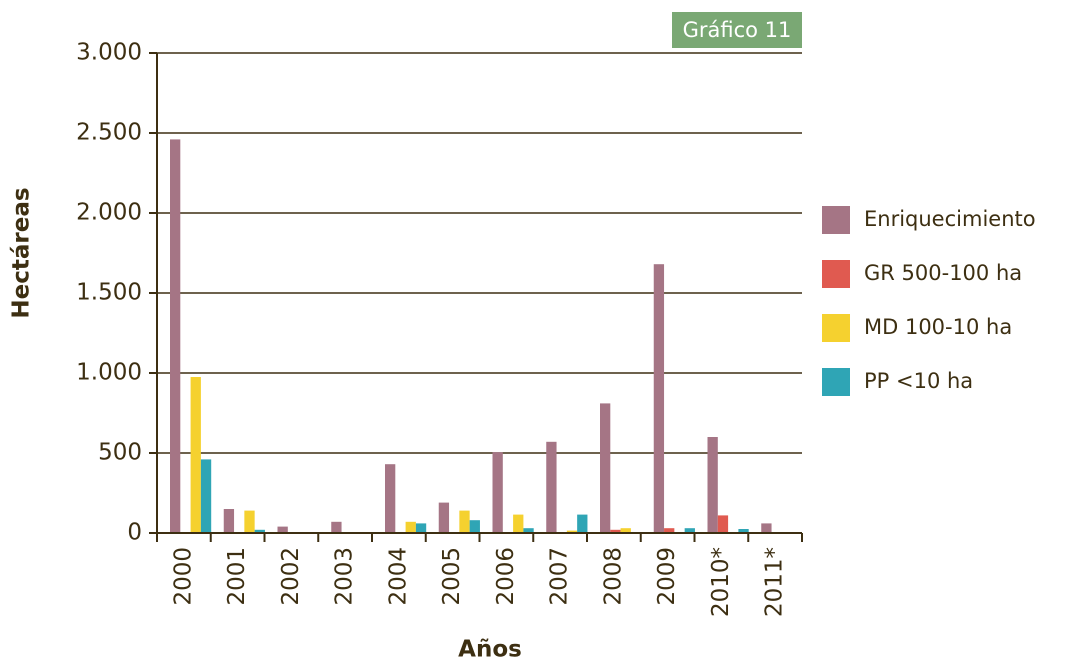 This screenshot has height=663, width=1084. Describe the element at coordinates (109, 293) in the screenshot. I see `y-tick-label: 1.500` at that location.